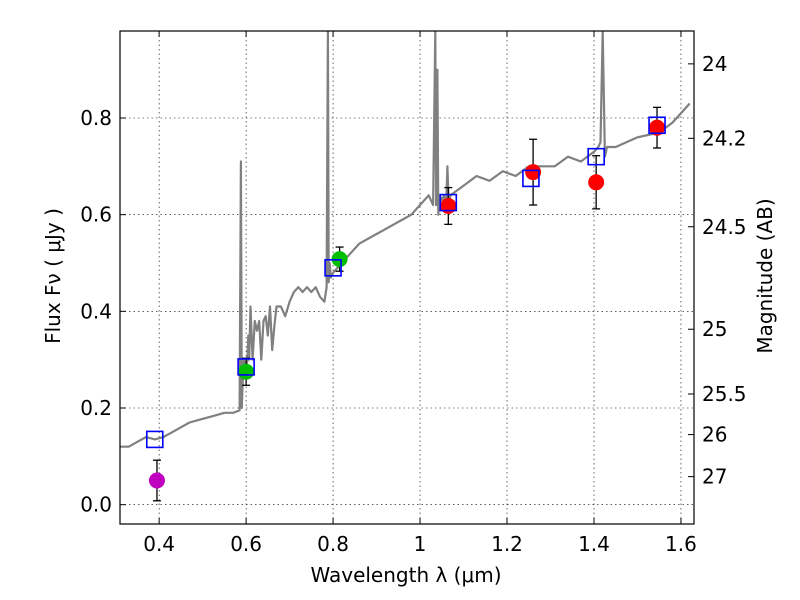 The width and height of the screenshot is (800, 600). Describe the element at coordinates (96, 505) in the screenshot. I see `y-tick-label: 0.0` at that location.